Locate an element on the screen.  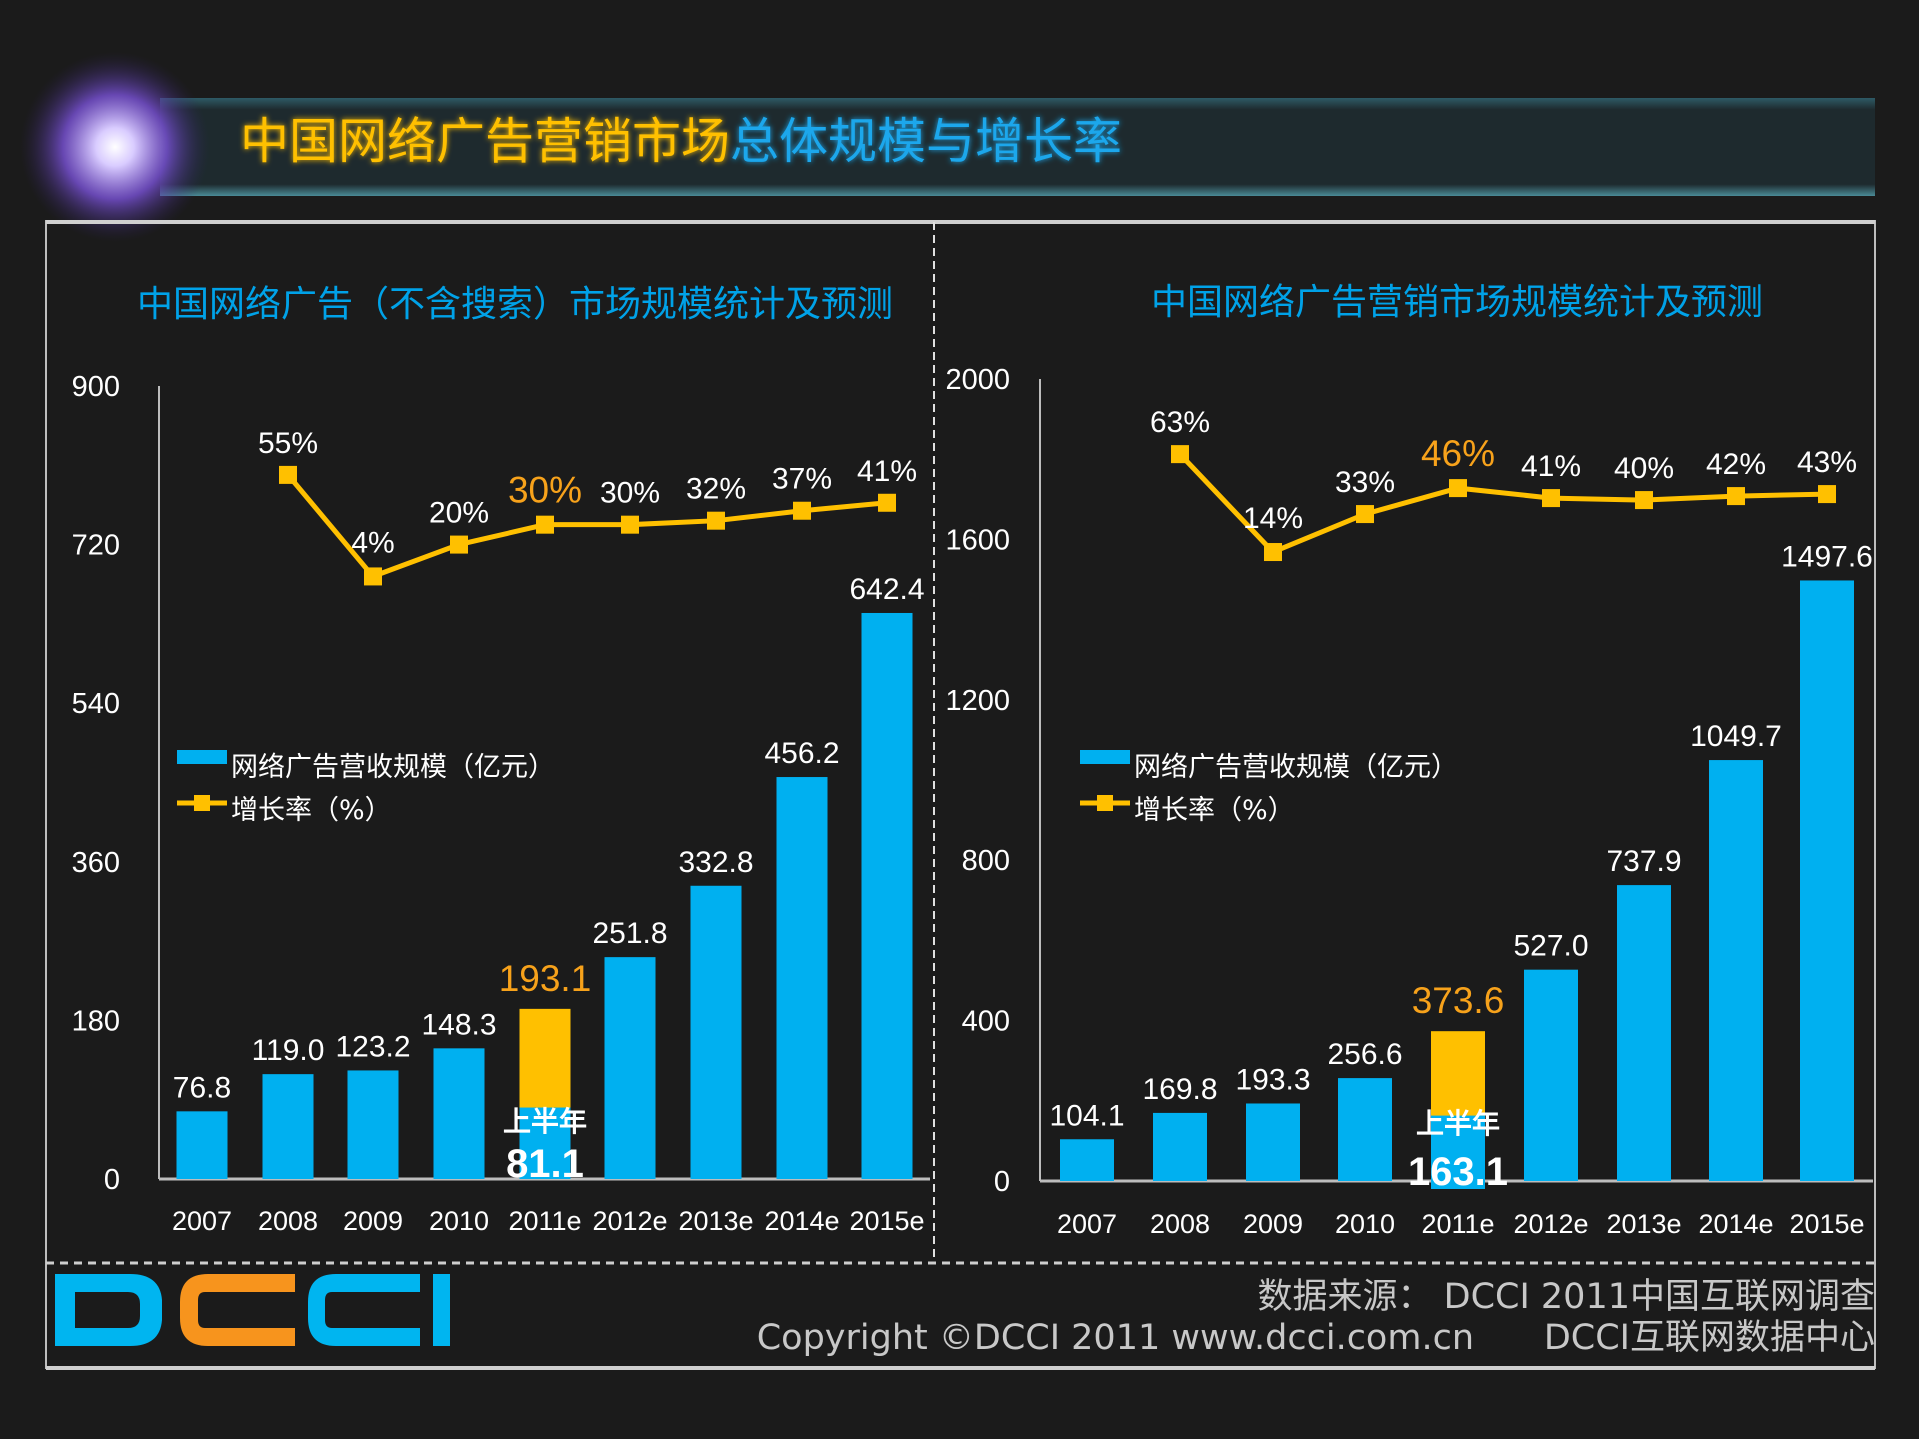
star-burst-icon is located at coordinates (115, 147).